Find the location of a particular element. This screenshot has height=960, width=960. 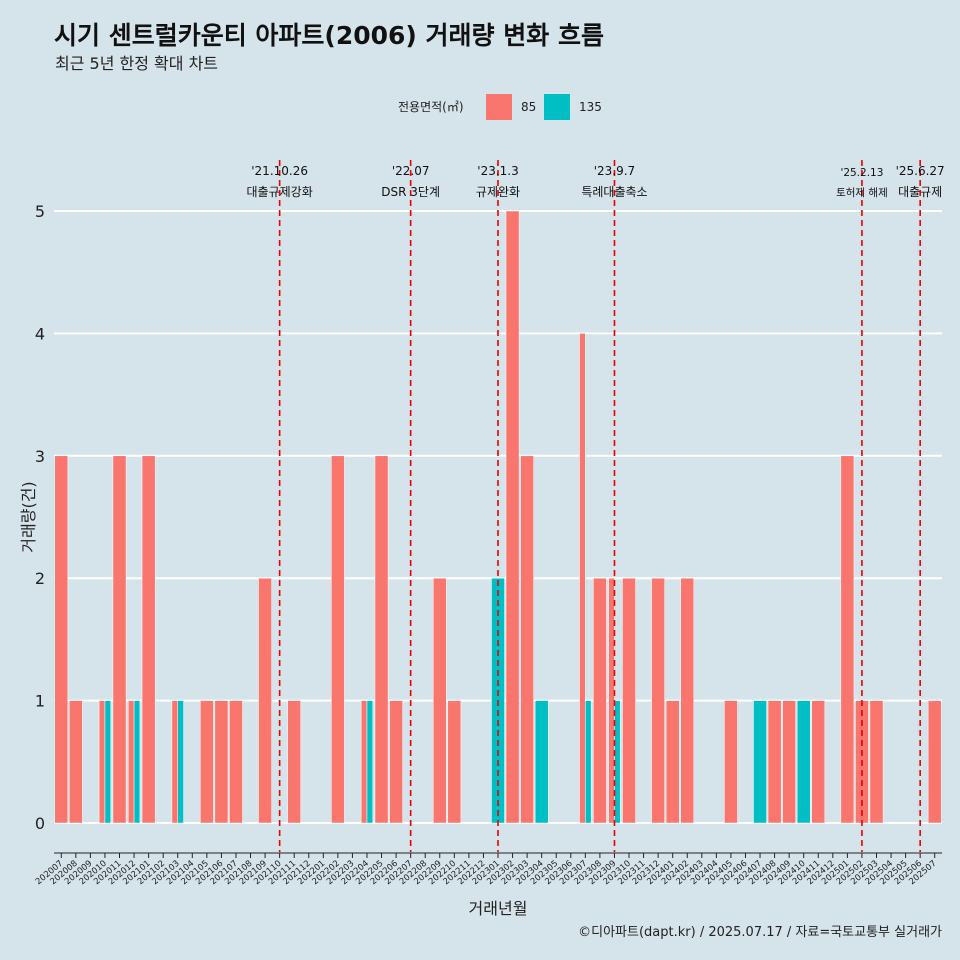

event-text-label: 대출규제 is located at coordinates (920, 192).